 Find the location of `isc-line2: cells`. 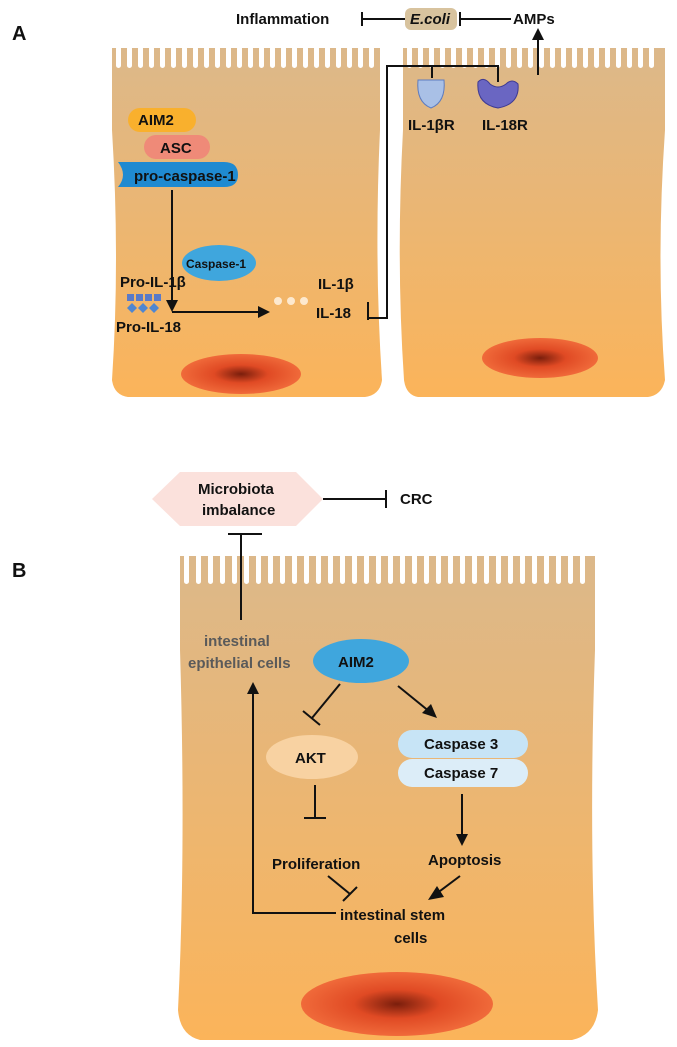

isc-line2: cells is located at coordinates (410, 938).